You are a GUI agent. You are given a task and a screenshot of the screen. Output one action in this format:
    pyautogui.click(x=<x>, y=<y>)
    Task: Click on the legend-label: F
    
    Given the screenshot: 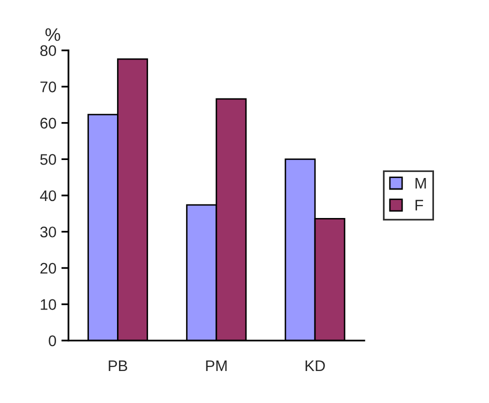 What is the action you would take?
    pyautogui.click(x=420, y=205)
    